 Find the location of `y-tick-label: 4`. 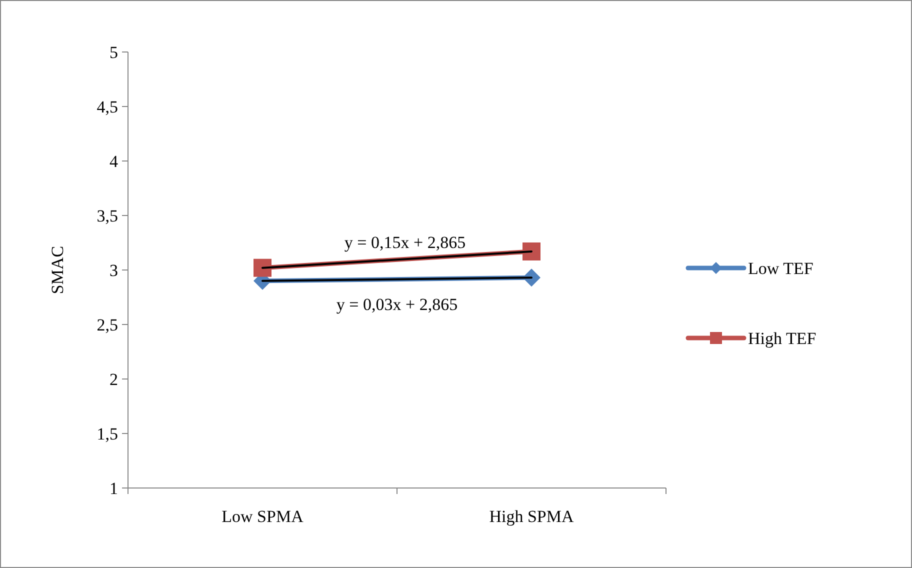

y-tick-label: 4 is located at coordinates (114, 161).